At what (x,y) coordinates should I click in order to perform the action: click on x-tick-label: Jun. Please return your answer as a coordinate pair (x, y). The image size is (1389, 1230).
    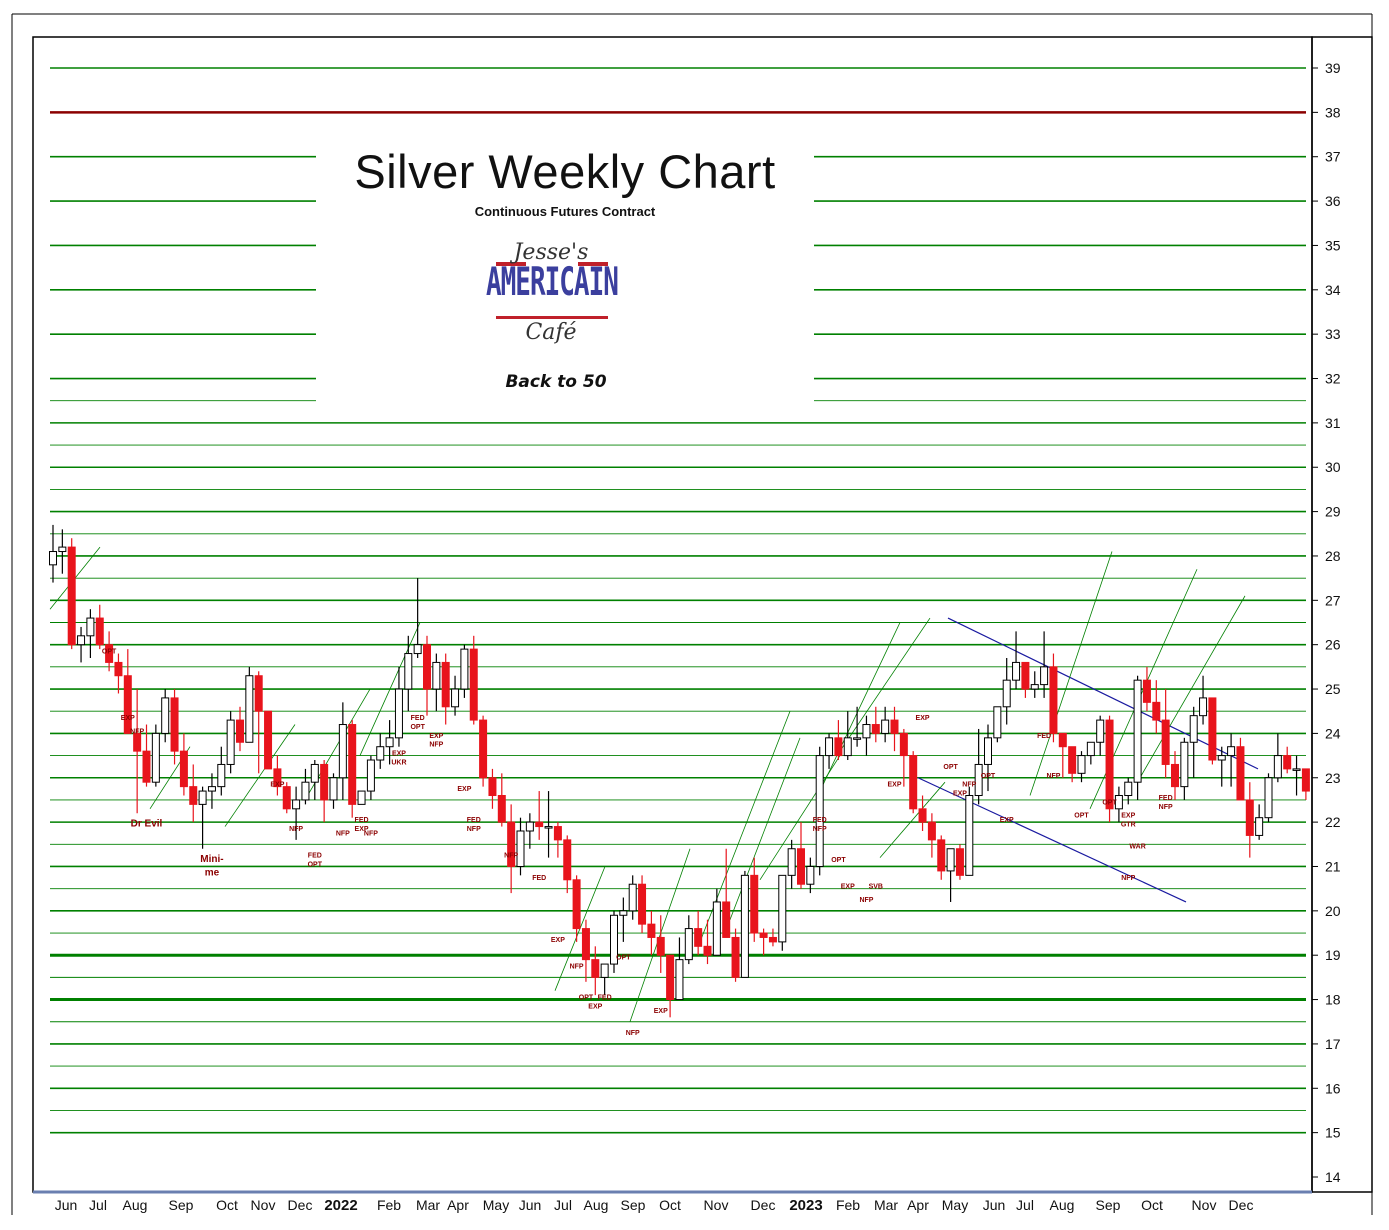
    Looking at the image, I should click on (530, 1205).